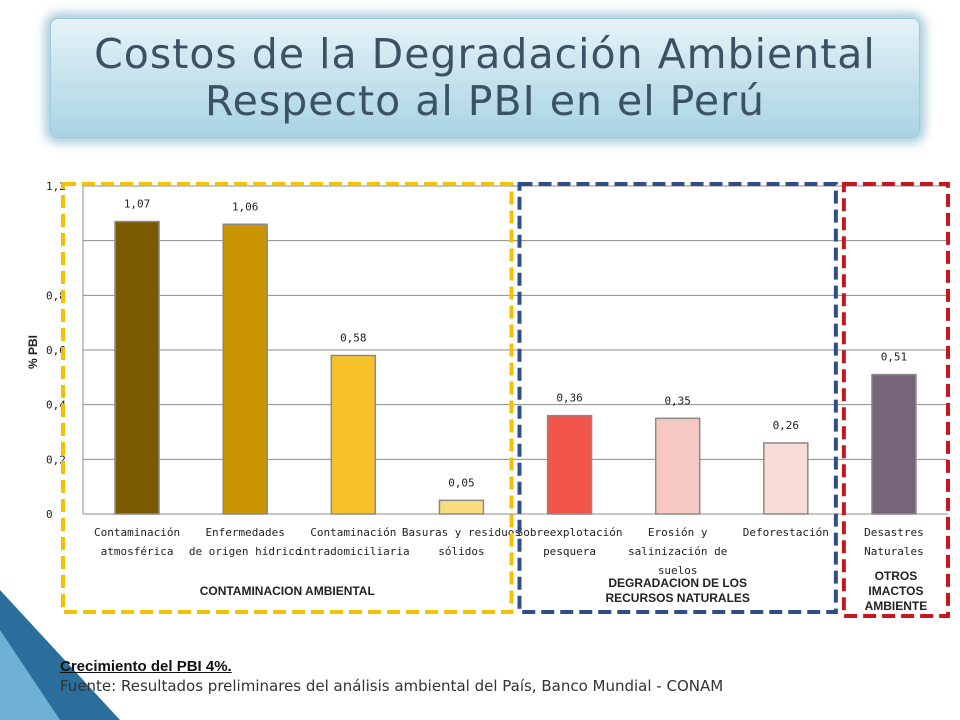 This screenshot has height=720, width=960. Describe the element at coordinates (245, 551) in the screenshot. I see `category-label: de origen hídrico` at that location.